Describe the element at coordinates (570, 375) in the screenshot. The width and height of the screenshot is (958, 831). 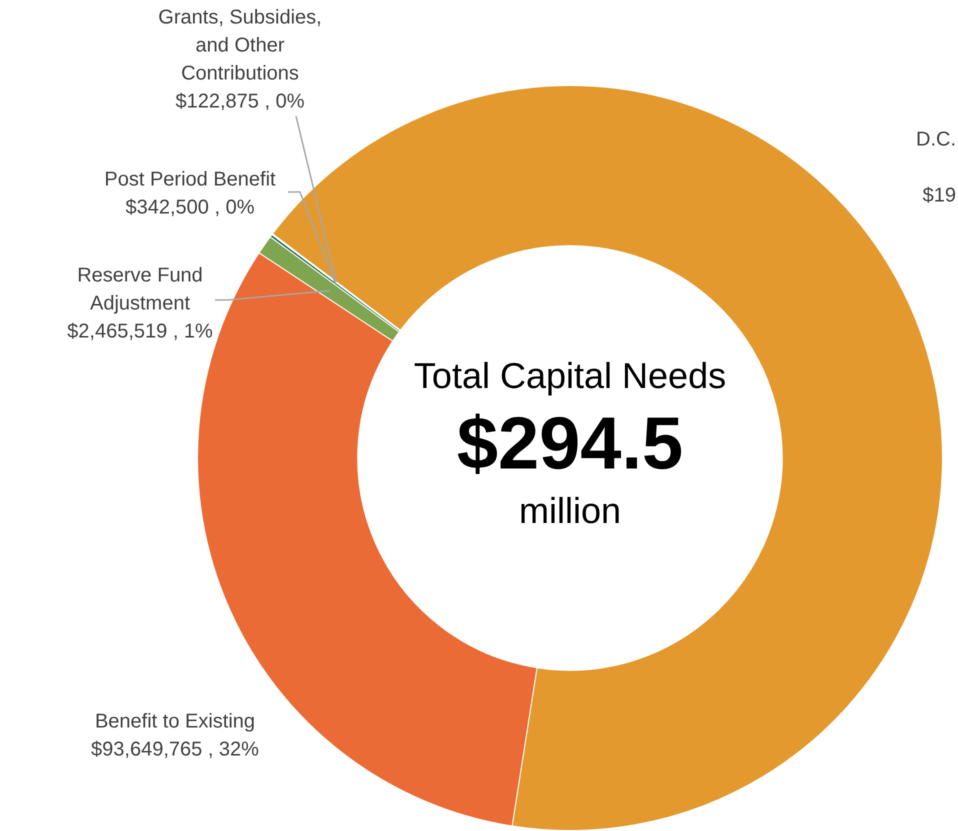
I see `text: Total Capital Needs` at that location.